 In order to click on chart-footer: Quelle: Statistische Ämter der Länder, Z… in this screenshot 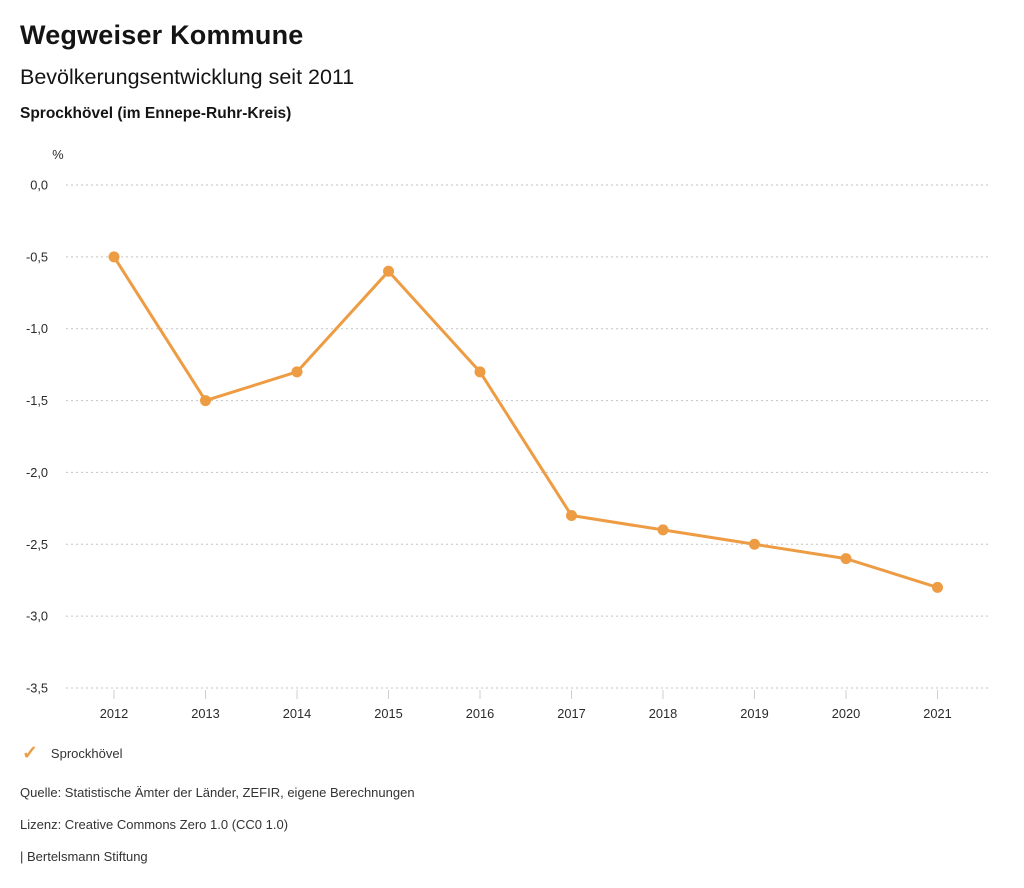, I will do `click(217, 833)`.